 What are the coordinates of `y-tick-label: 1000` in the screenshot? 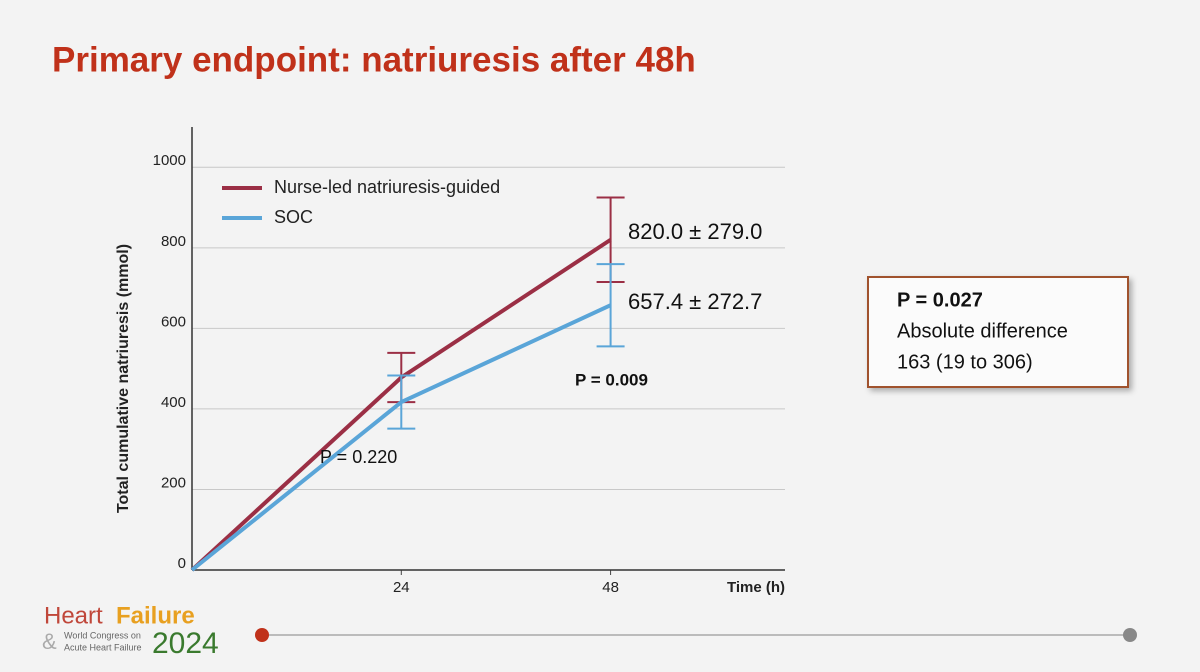 It's located at (169, 160).